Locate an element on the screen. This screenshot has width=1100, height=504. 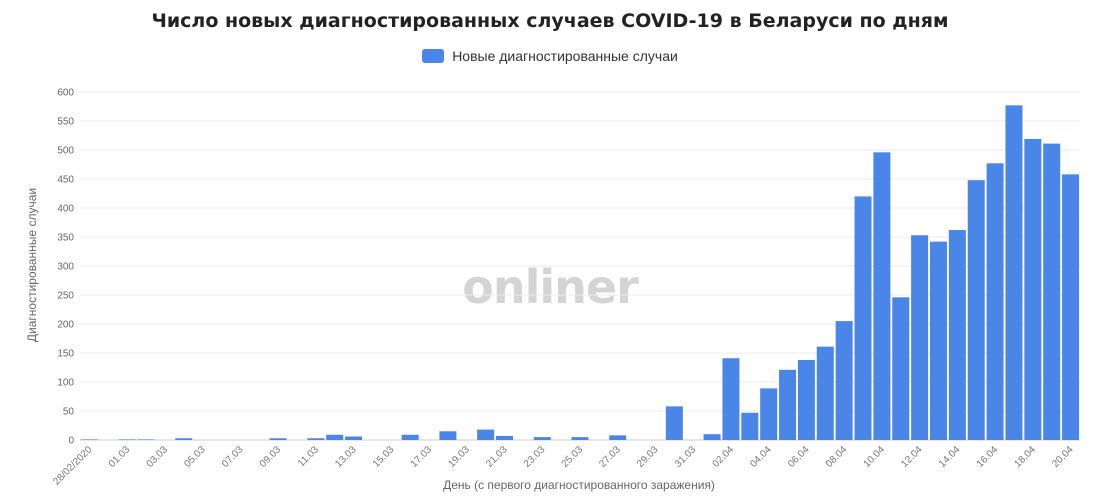
legend-swatch is located at coordinates (433, 56).